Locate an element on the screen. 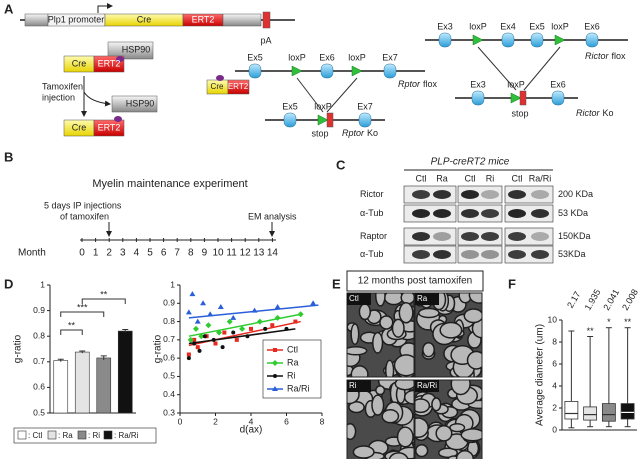 The height and width of the screenshot is (459, 640). box is located at coordinates (608, 412).